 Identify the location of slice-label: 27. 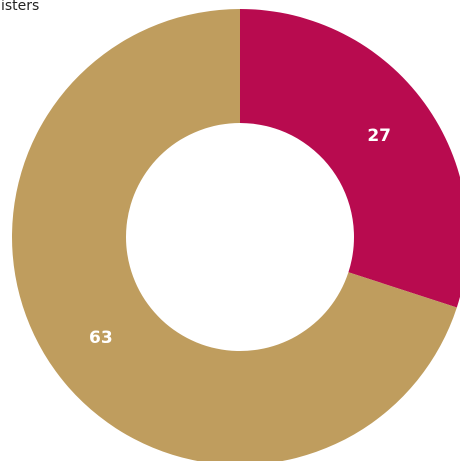
(379, 136).